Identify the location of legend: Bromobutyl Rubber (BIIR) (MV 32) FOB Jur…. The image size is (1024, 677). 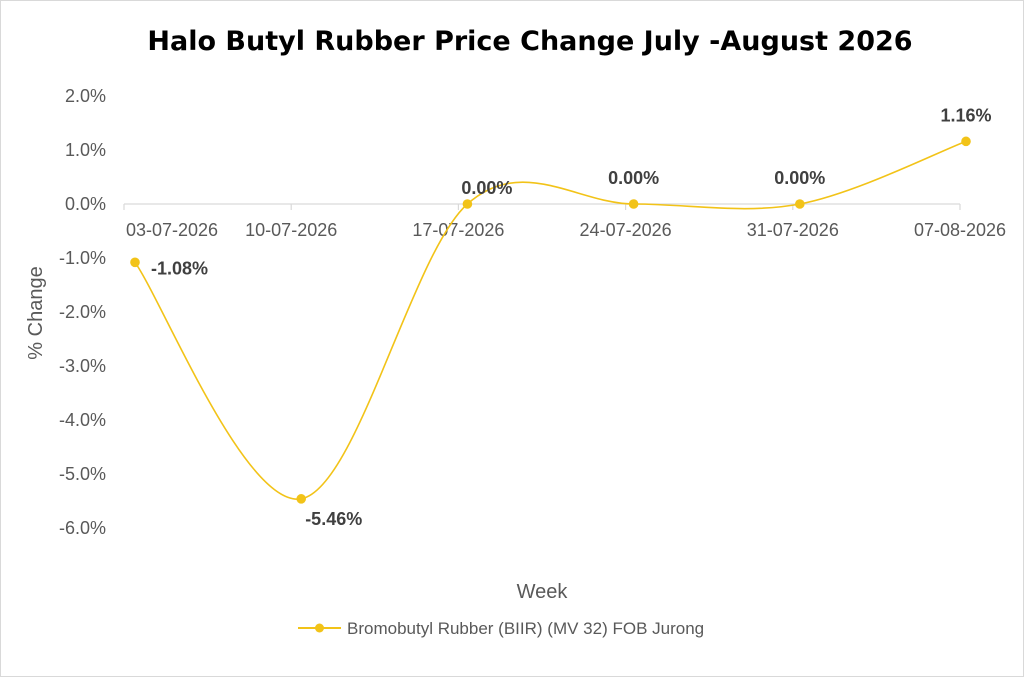
(501, 628).